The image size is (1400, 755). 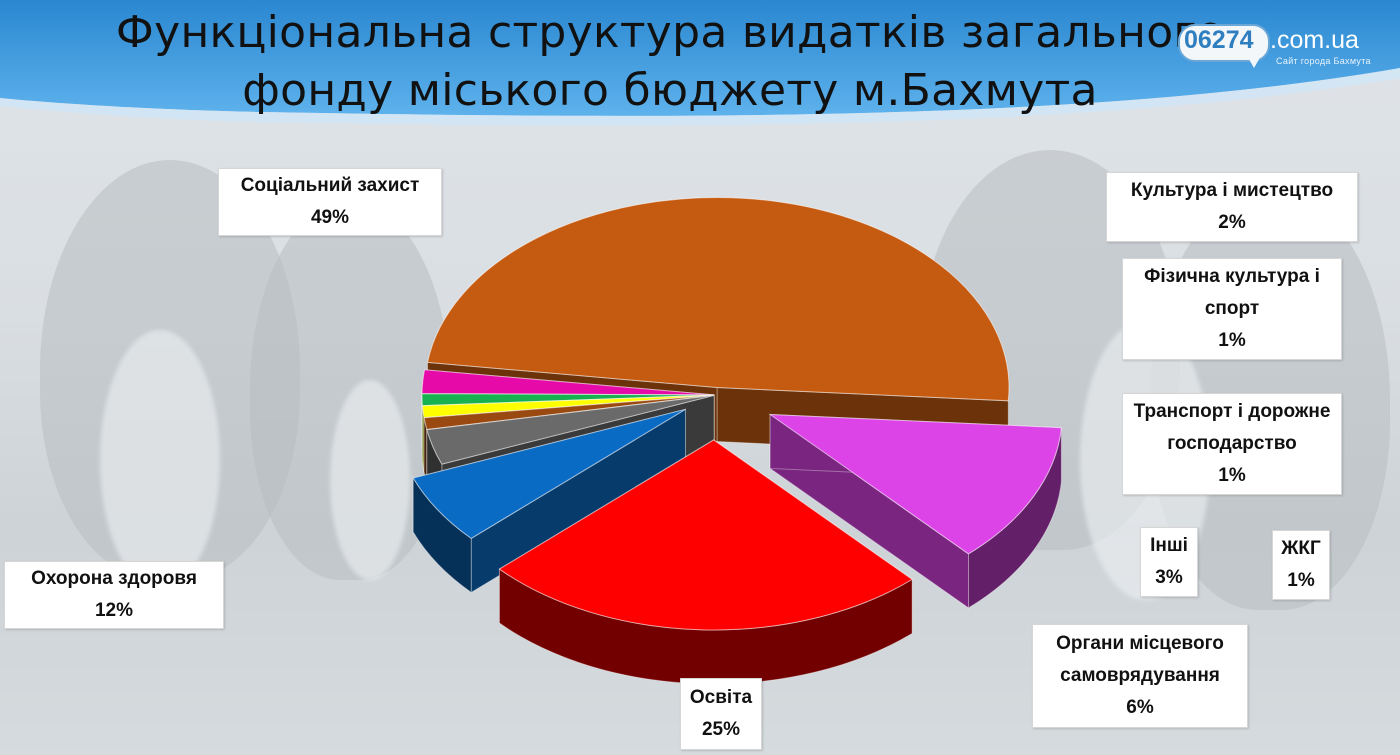 I want to click on label-sport-name-2: спорт, so click(x=1232, y=308).